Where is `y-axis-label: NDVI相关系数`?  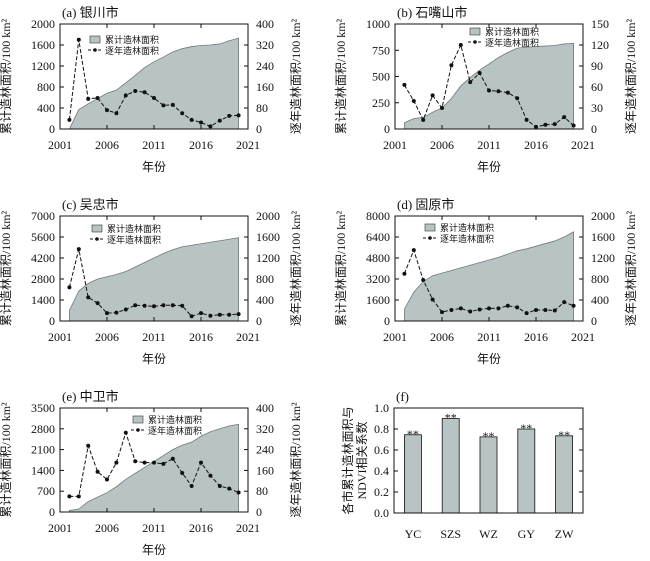 y-axis-label: NDVI相关系数 is located at coordinates (361, 461).